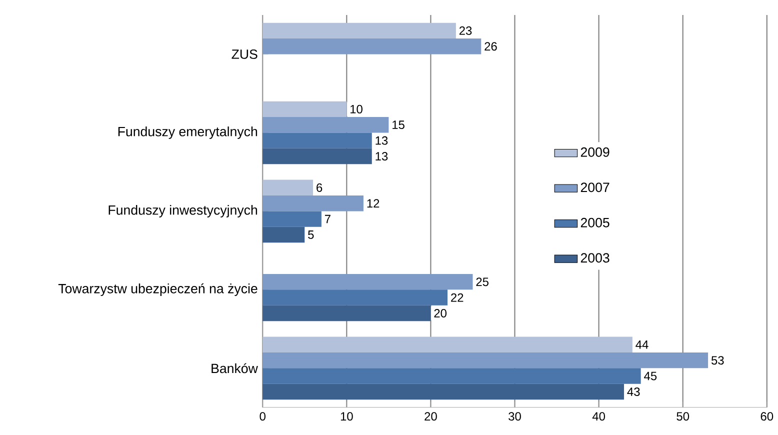 This screenshot has height=435, width=778. I want to click on y-tick-label: Funduszy inwestycyjnych, so click(183, 211).